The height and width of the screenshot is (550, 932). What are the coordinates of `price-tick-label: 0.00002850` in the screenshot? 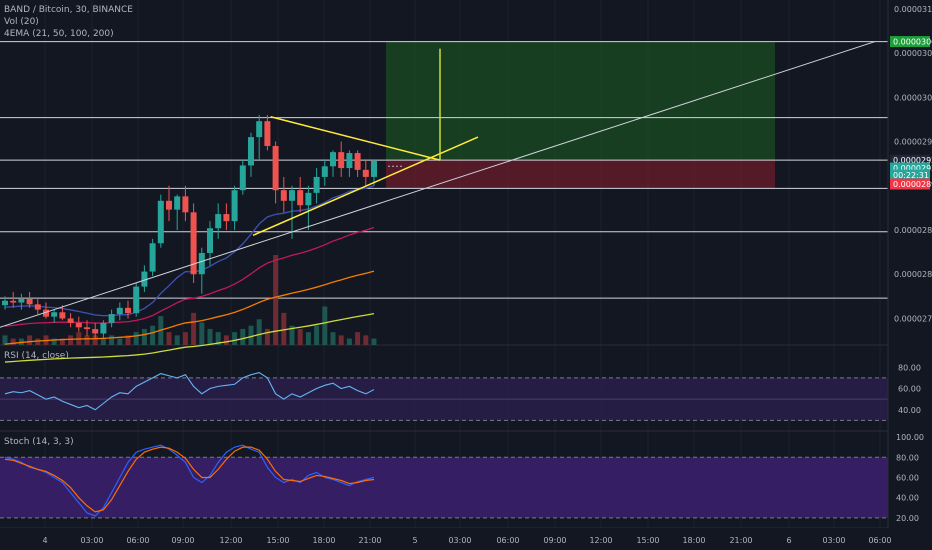 It's located at (913, 230).